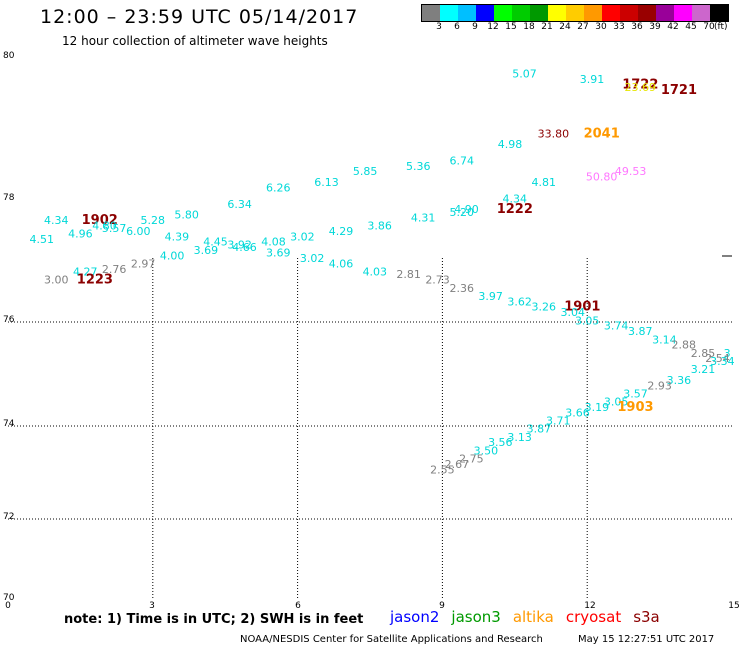 This screenshot has height=650, width=740. What do you see at coordinates (273, 242) in the screenshot?
I see `wave-height-value: 4.08` at bounding box center [273, 242].